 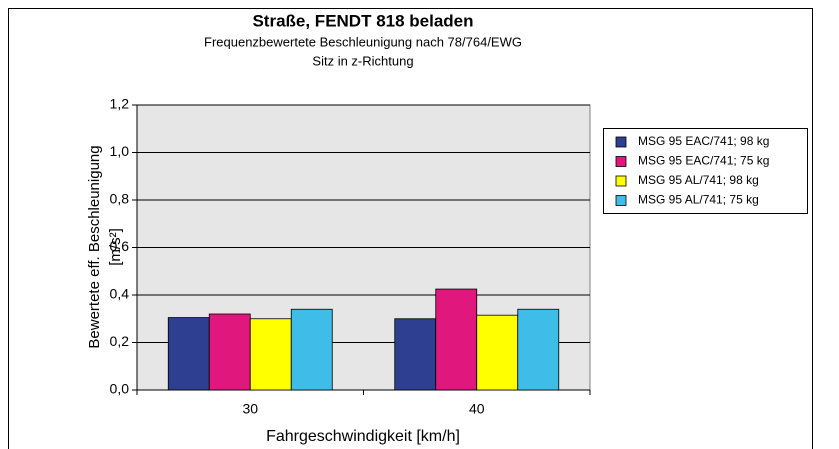 I want to click on x-tick-label: 30, so click(x=250, y=409).